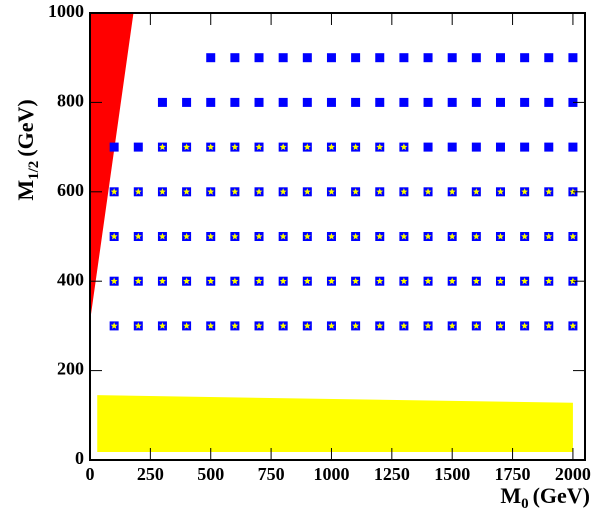 The image size is (598, 520). I want to click on x-tick-label: 1000, so click(331, 474).